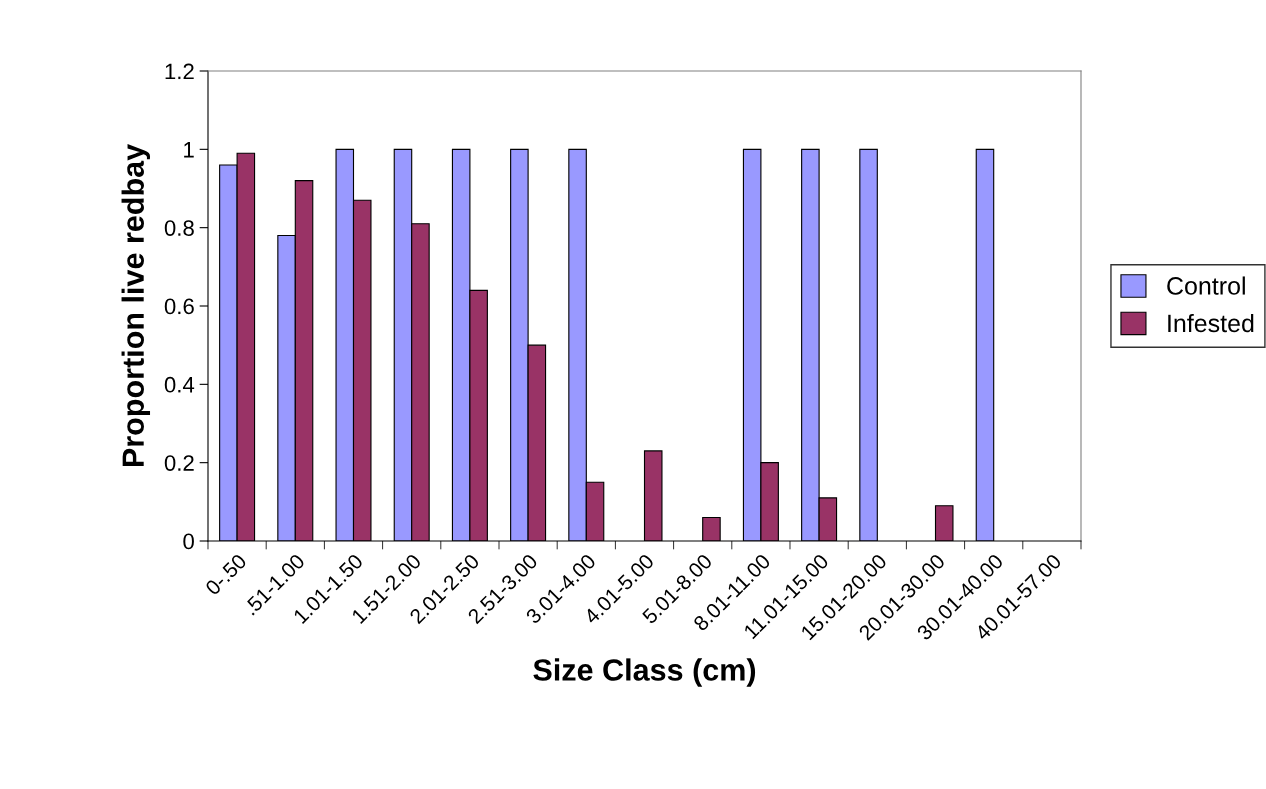 This screenshot has height=789, width=1266. What do you see at coordinates (179, 463) in the screenshot?
I see `y-tick-label: 0.2` at bounding box center [179, 463].